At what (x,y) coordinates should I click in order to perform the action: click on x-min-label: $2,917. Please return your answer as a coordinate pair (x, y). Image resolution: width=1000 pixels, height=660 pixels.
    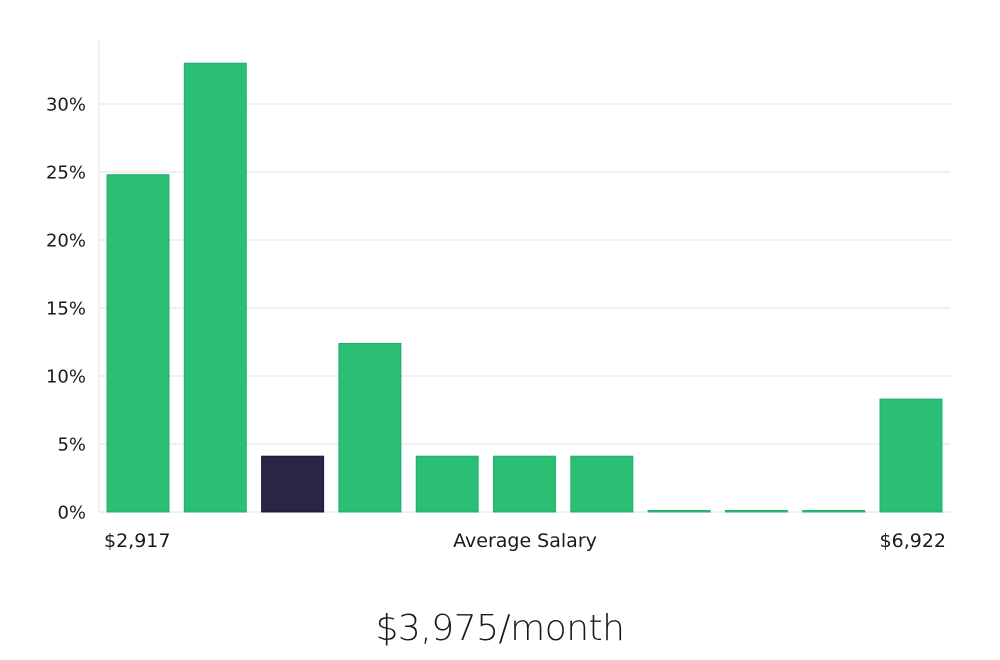
    Looking at the image, I should click on (137, 541).